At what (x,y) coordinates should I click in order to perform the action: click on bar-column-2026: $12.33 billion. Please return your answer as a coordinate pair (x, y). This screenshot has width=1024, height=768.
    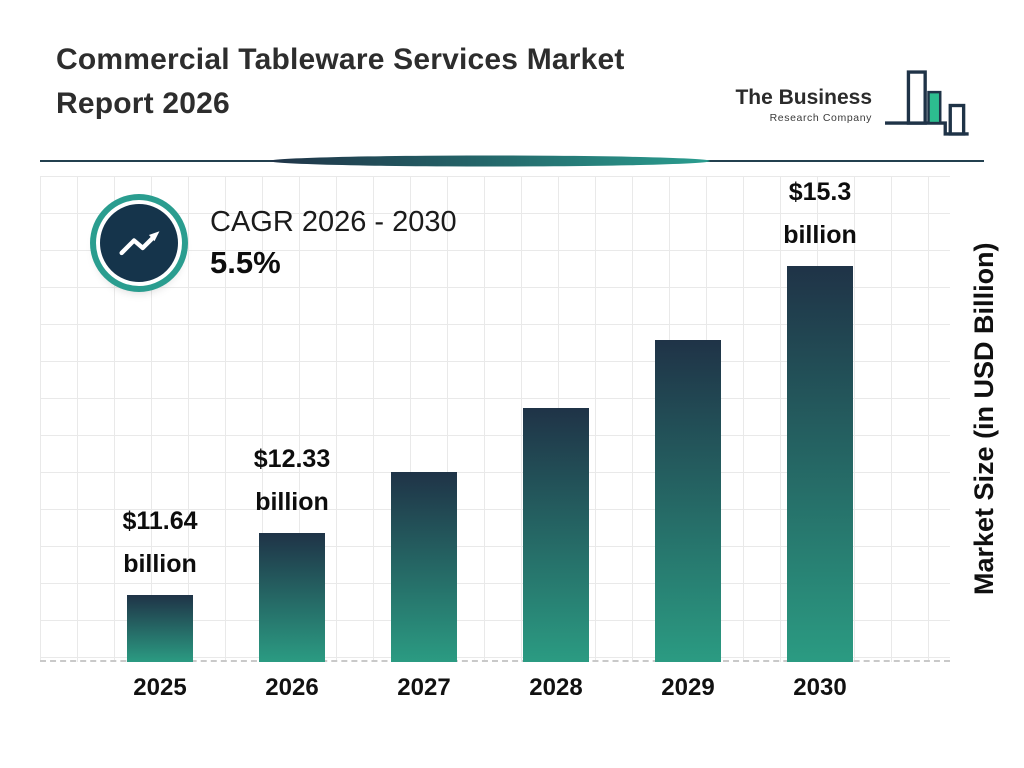
    Looking at the image, I should click on (292, 550).